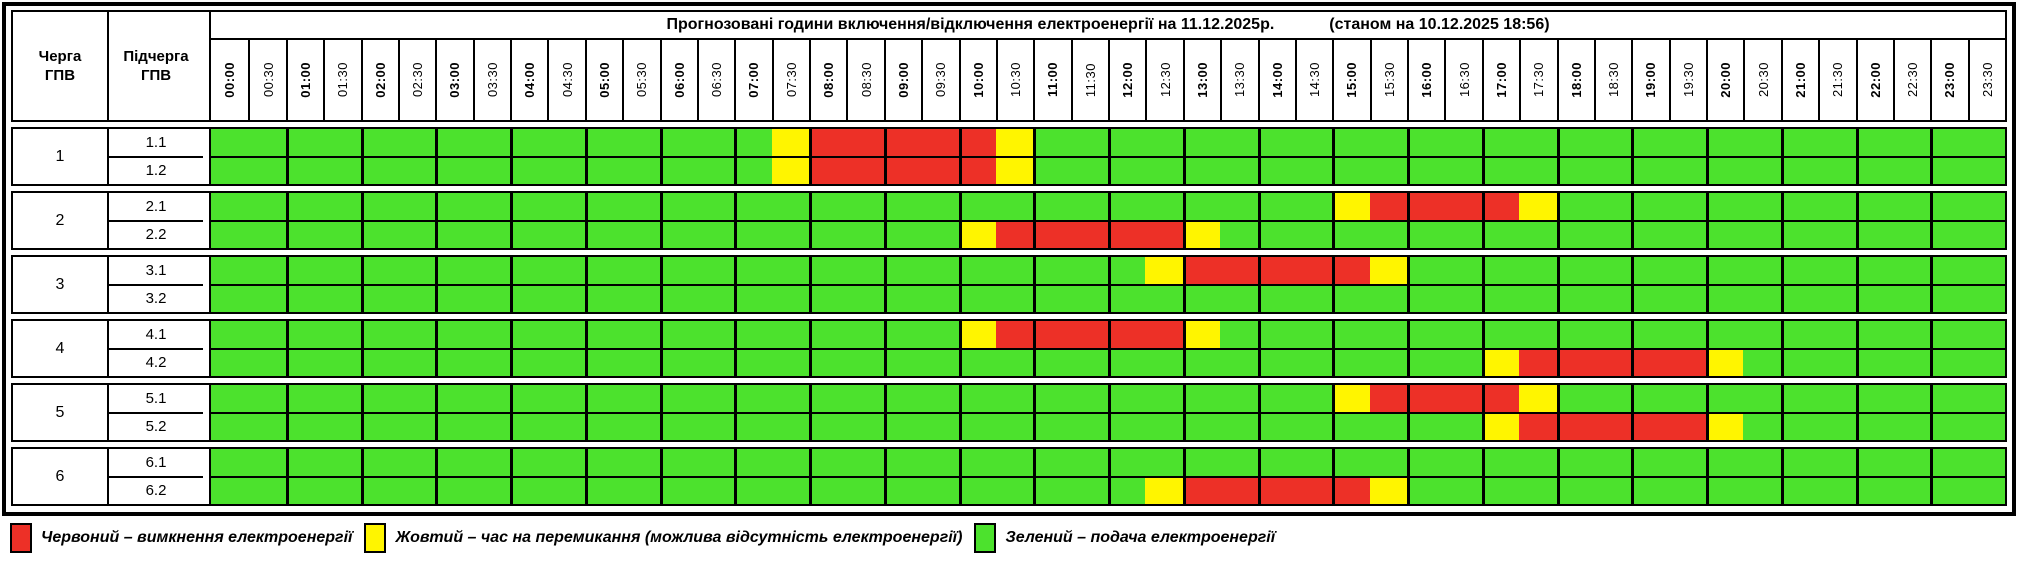 The width and height of the screenshot is (2020, 570). Describe the element at coordinates (1014, 80) in the screenshot. I see `time-header-cell: 10:30` at that location.